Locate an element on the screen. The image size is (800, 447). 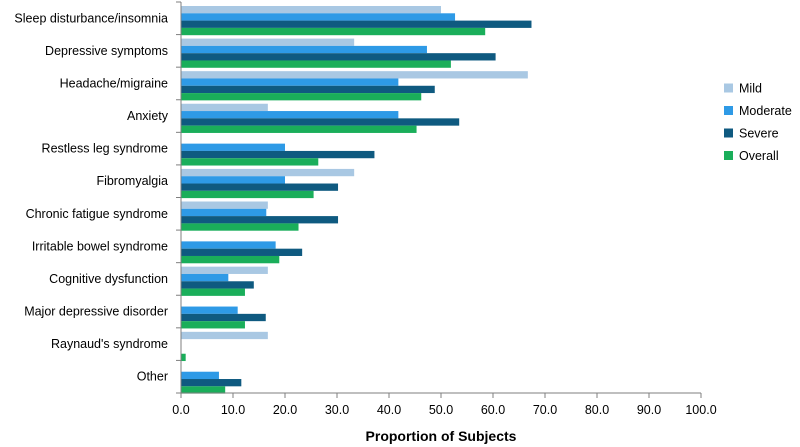
x-tick-label: 50.0 is located at coordinates (441, 410).